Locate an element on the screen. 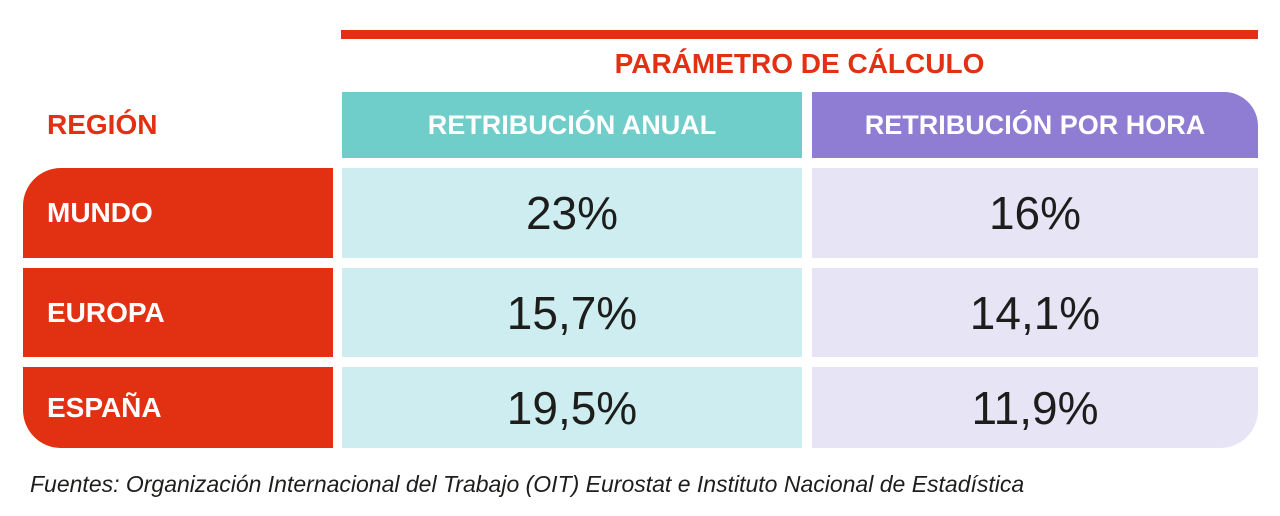 This screenshot has width=1280, height=516. value-mundo-hora: 16% is located at coordinates (1035, 213).